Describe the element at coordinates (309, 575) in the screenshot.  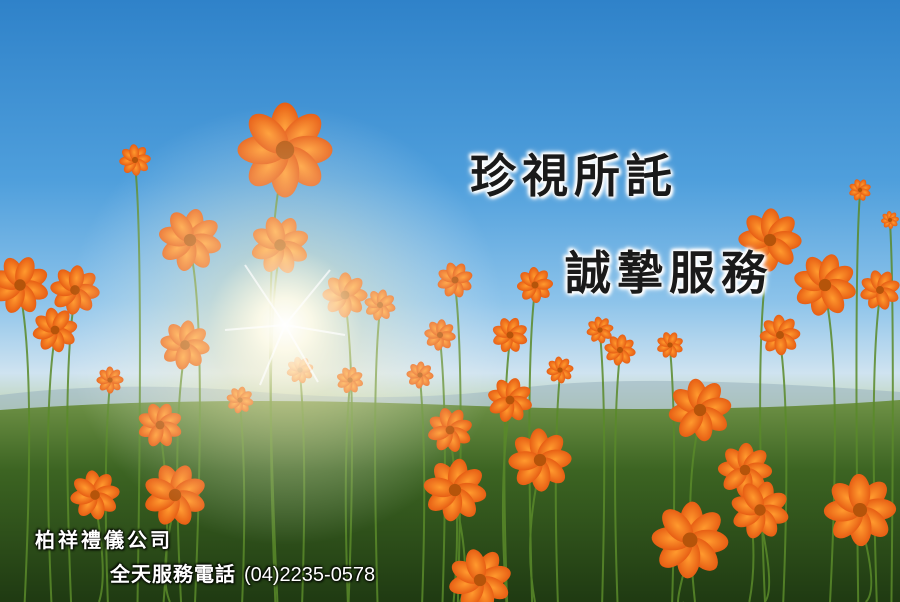
I see `phone-number: (04)2235-0578` at that location.